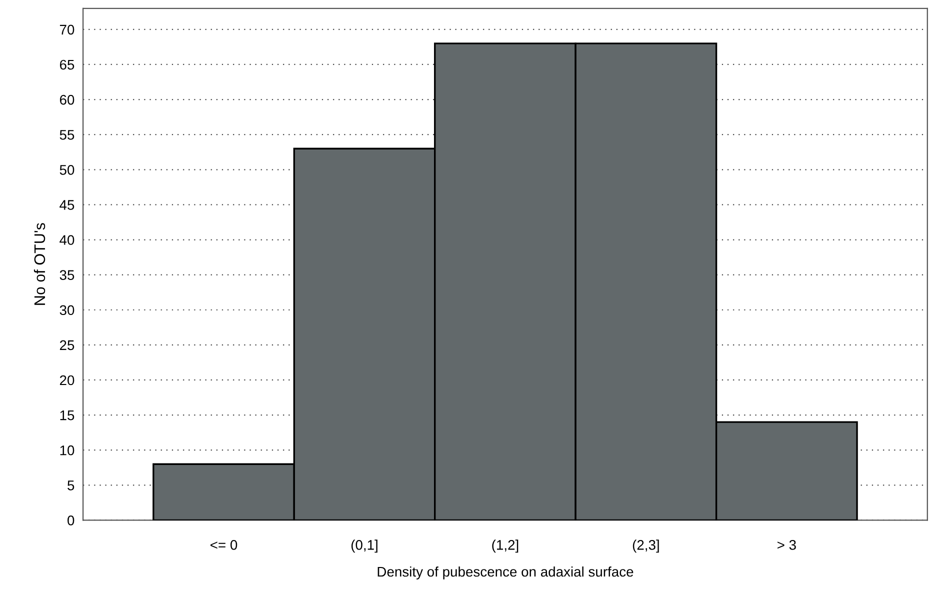  I want to click on y-tick-label: 55, so click(67, 135).